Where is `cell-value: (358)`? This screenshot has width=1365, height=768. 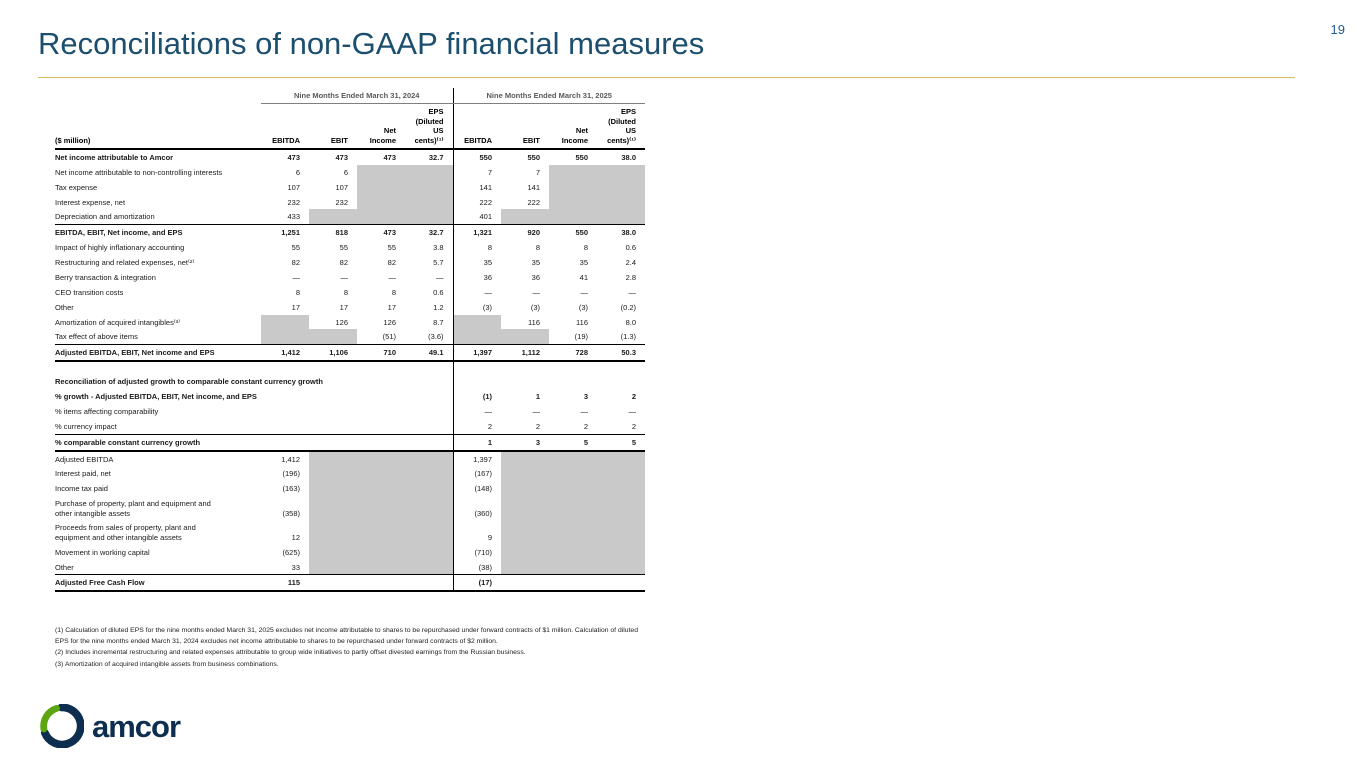 cell-value: (358) is located at coordinates (291, 513).